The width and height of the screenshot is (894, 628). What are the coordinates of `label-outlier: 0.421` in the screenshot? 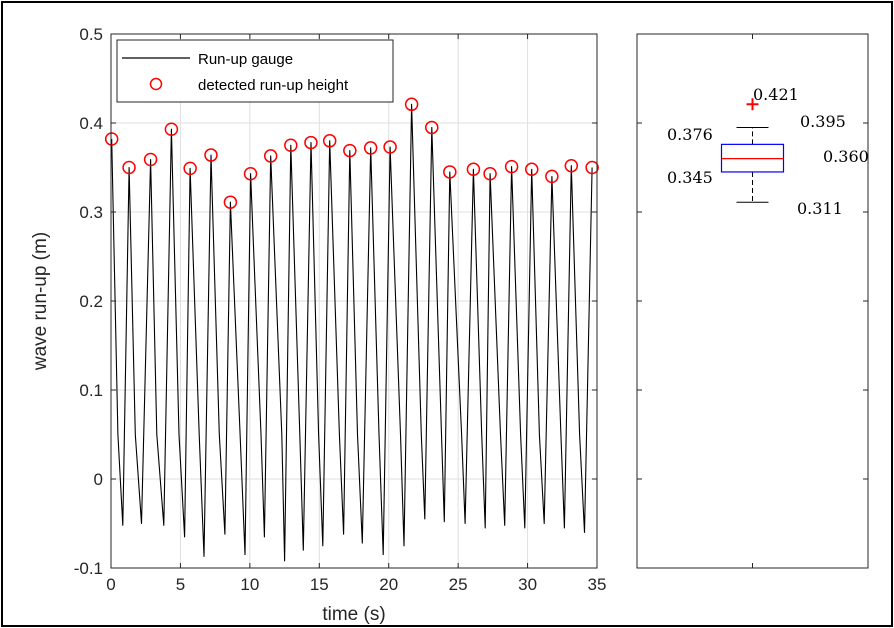 It's located at (776, 94).